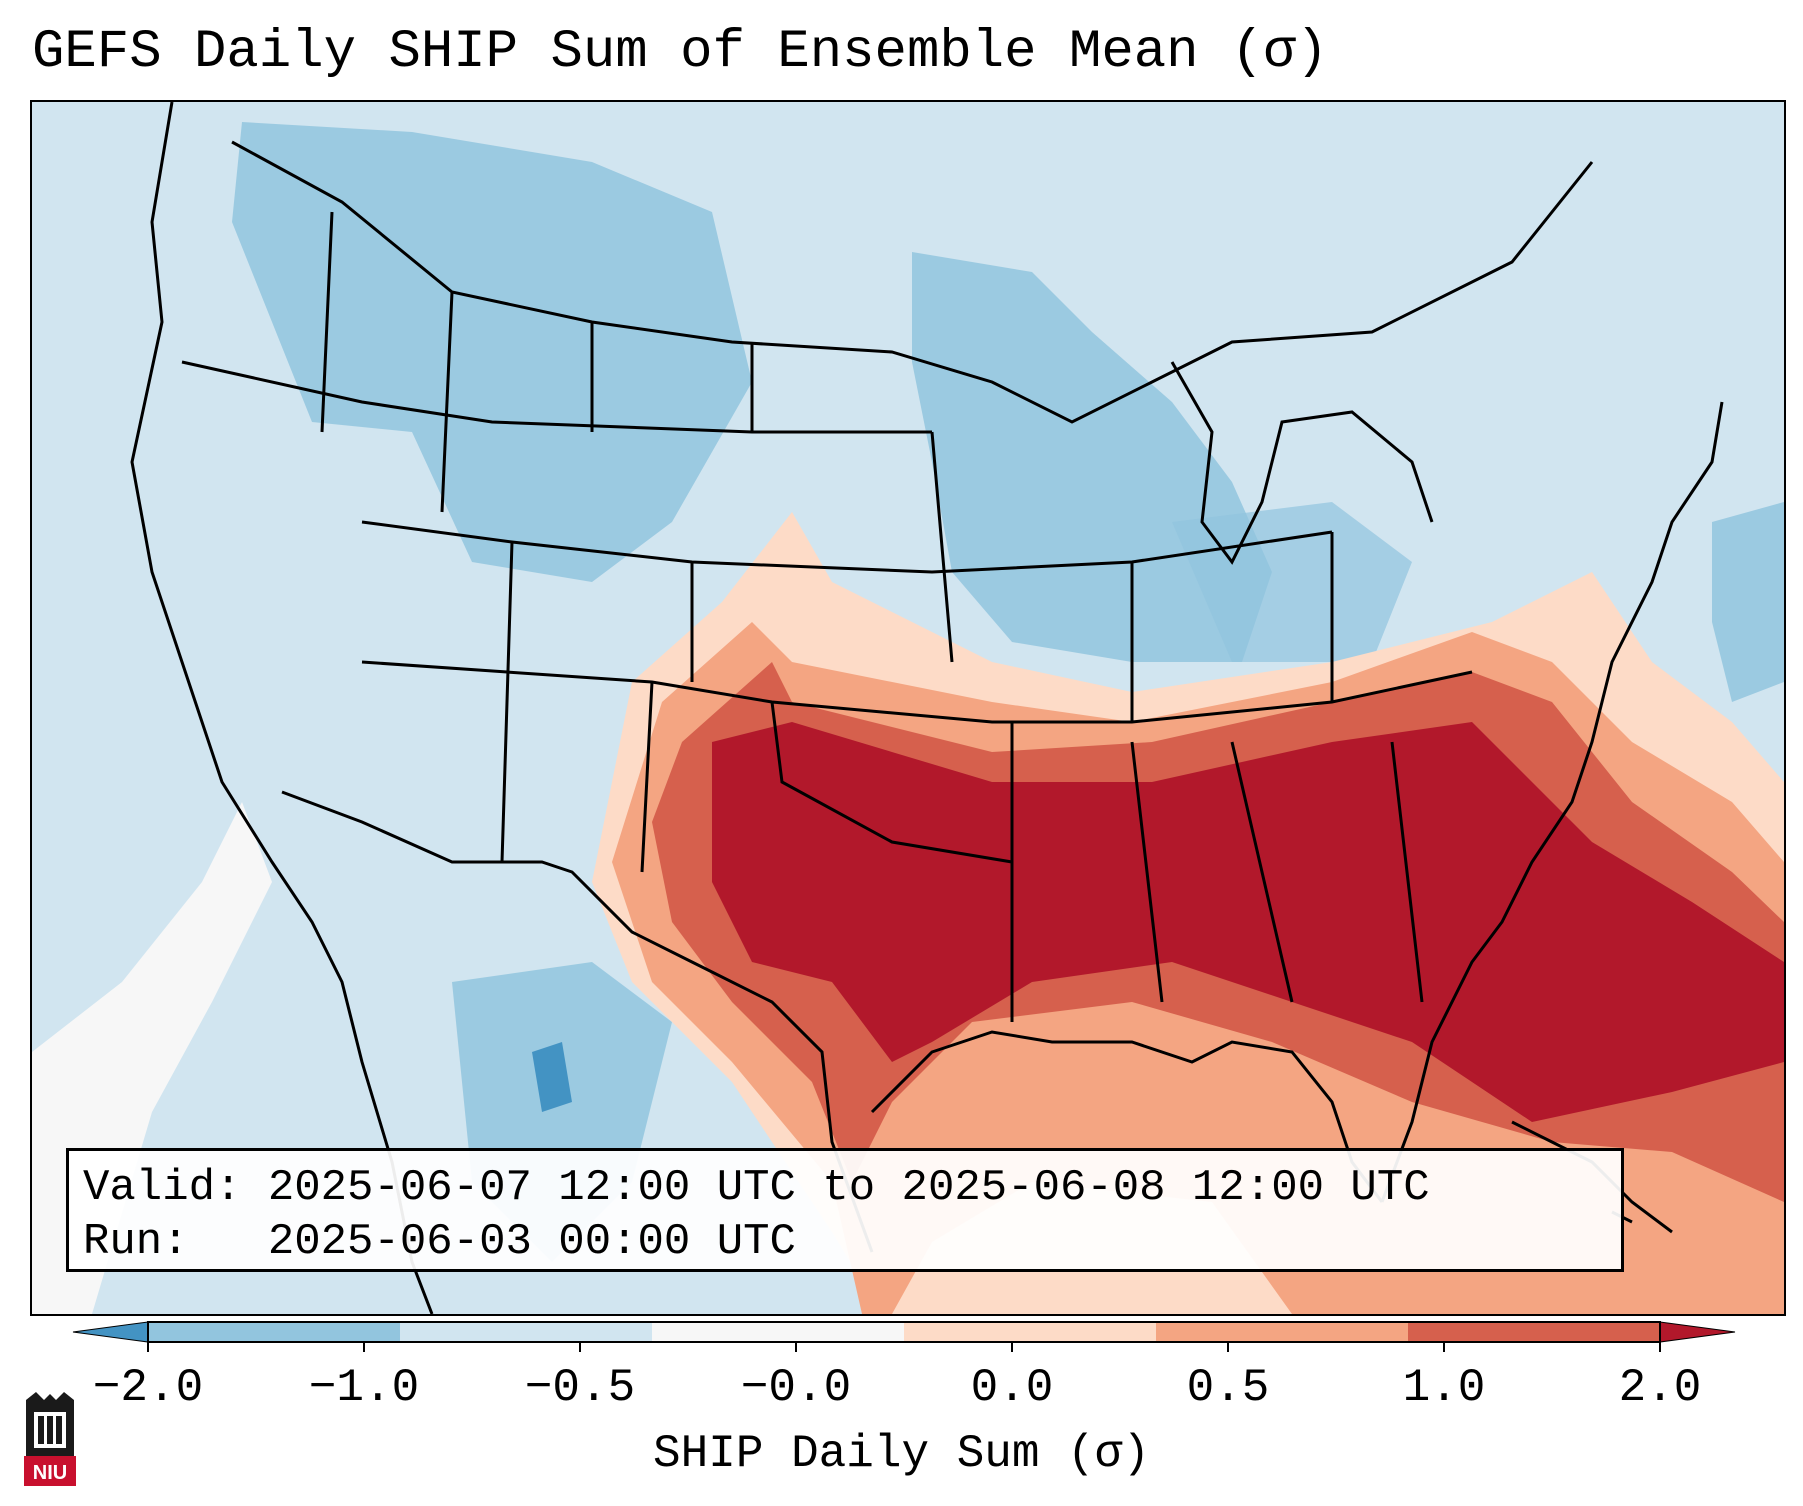  I want to click on colorbar-tick-label: −0.5, so click(580, 1388).